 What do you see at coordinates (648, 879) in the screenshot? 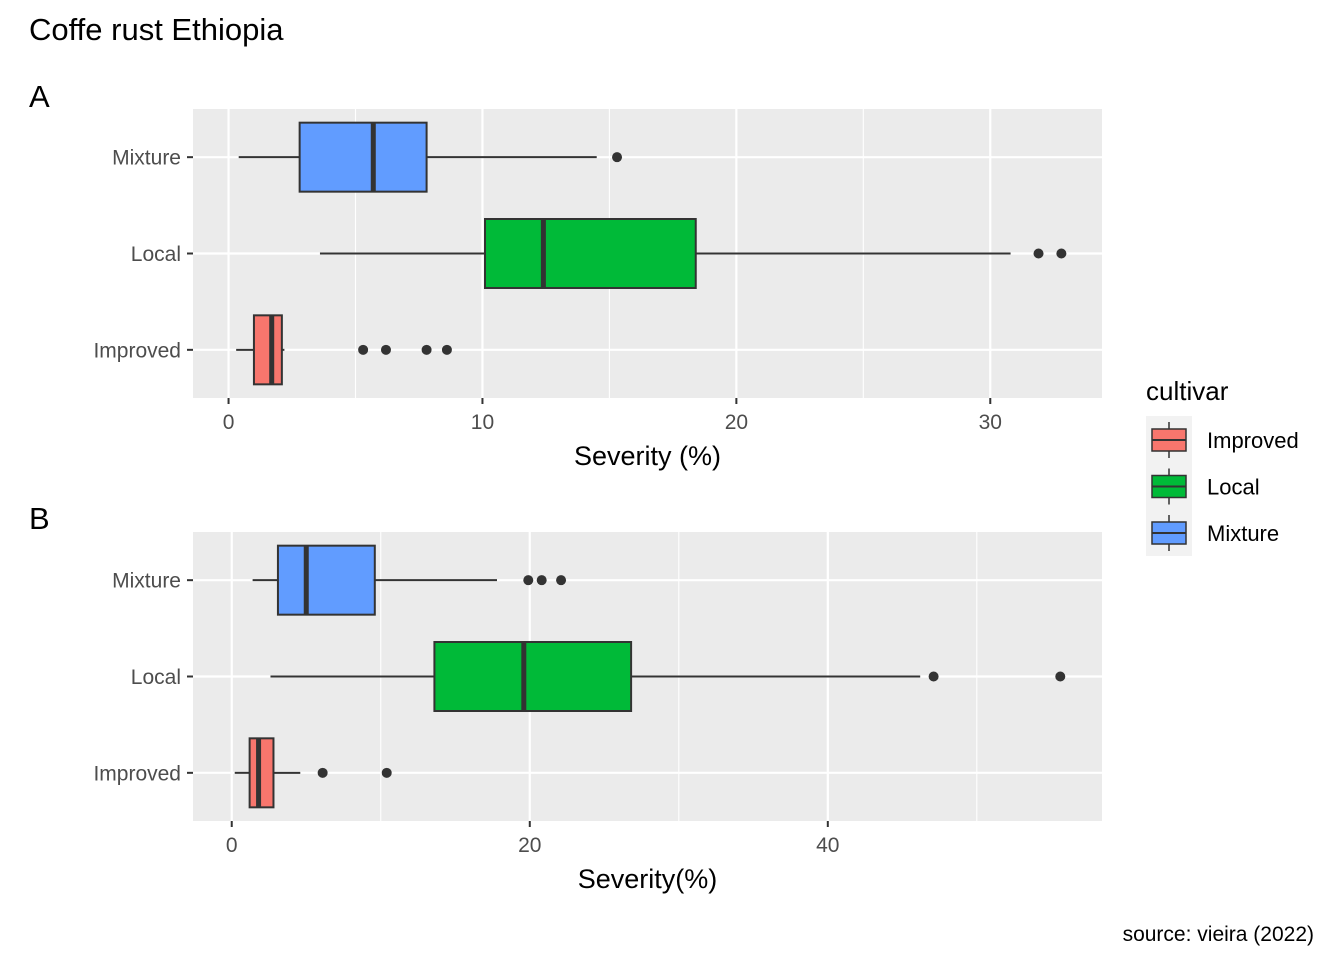
I see `x-axis-label: Severity(%)` at bounding box center [648, 879].